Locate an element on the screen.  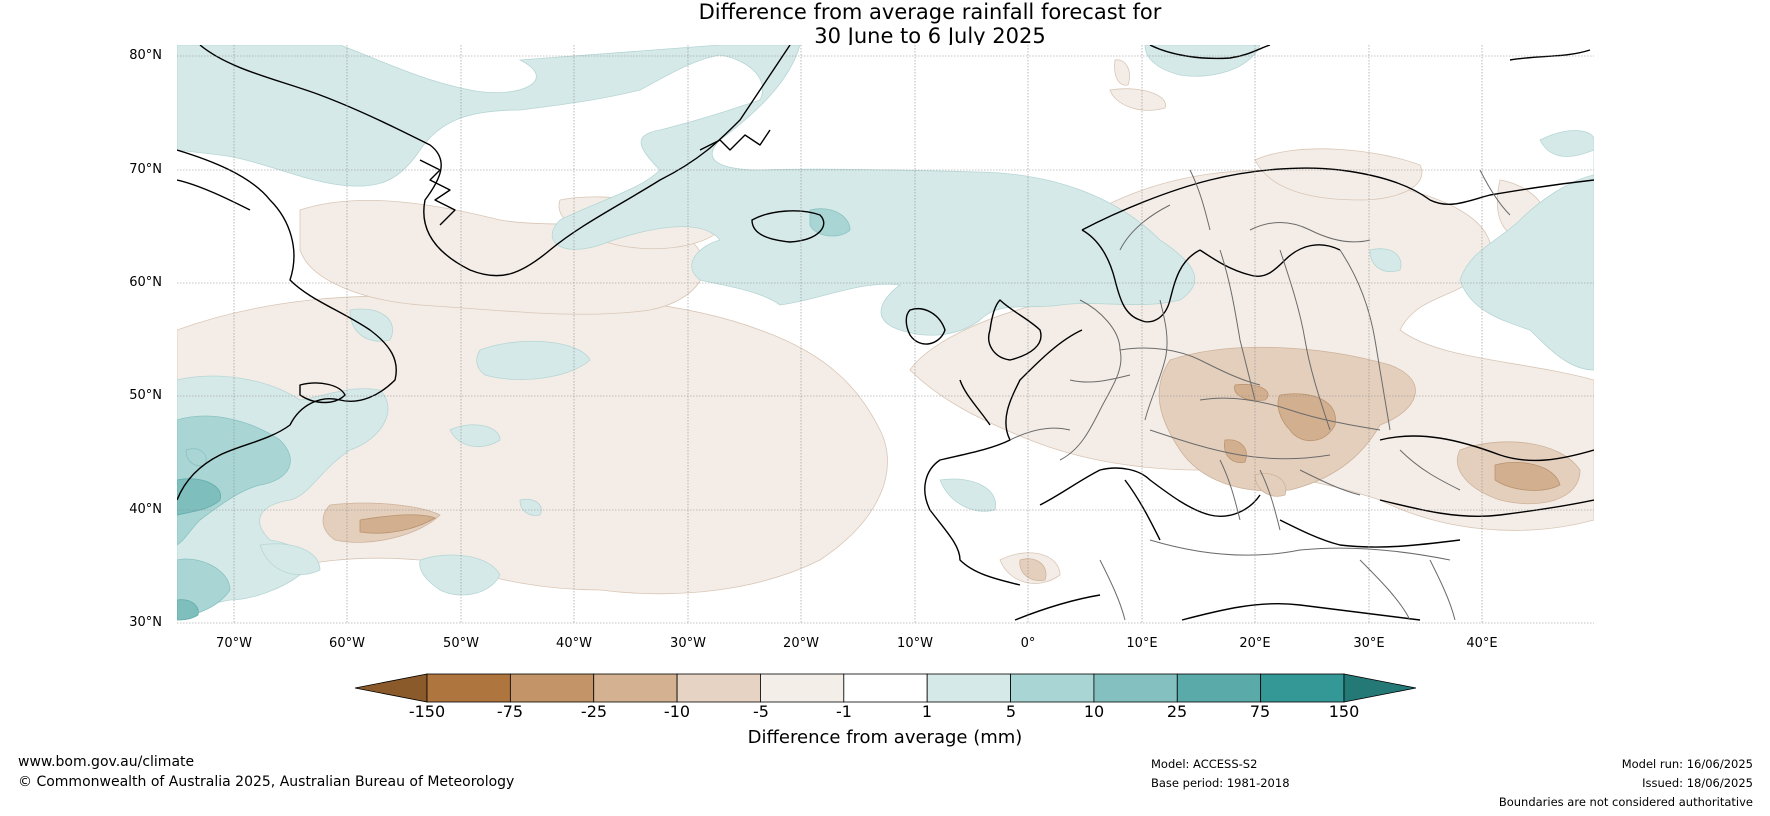
colorbar-tick-label: -75 is located at coordinates (510, 711).